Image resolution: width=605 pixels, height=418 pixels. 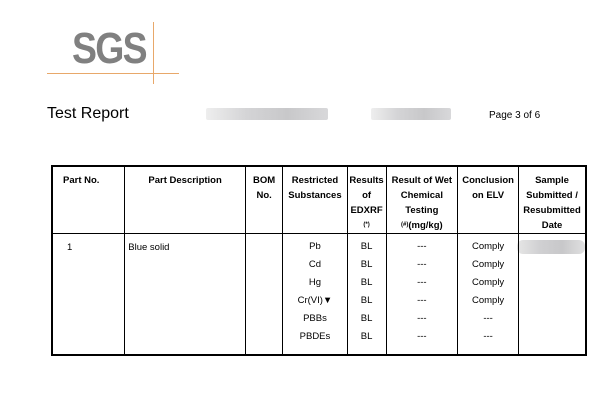 What do you see at coordinates (264, 294) in the screenshot?
I see `bom-no` at bounding box center [264, 294].